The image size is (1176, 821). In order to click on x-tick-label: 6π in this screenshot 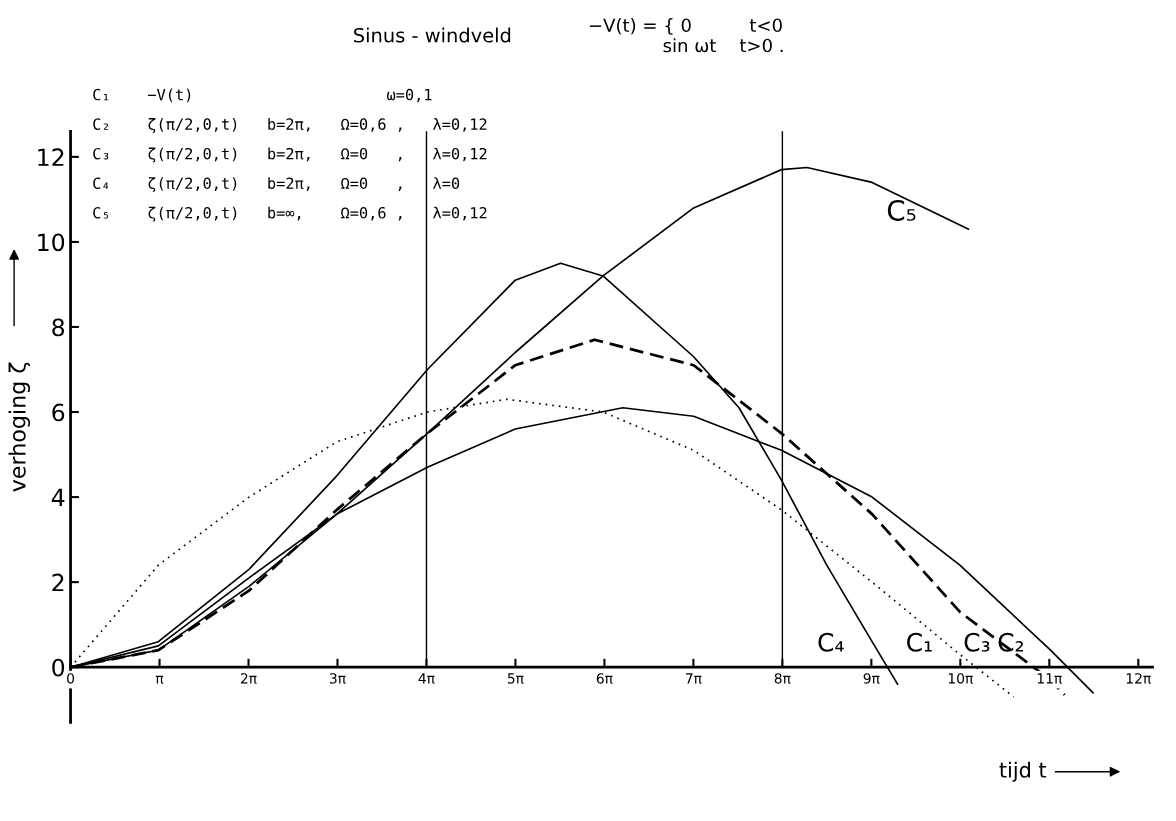, I will do `click(604, 678)`.